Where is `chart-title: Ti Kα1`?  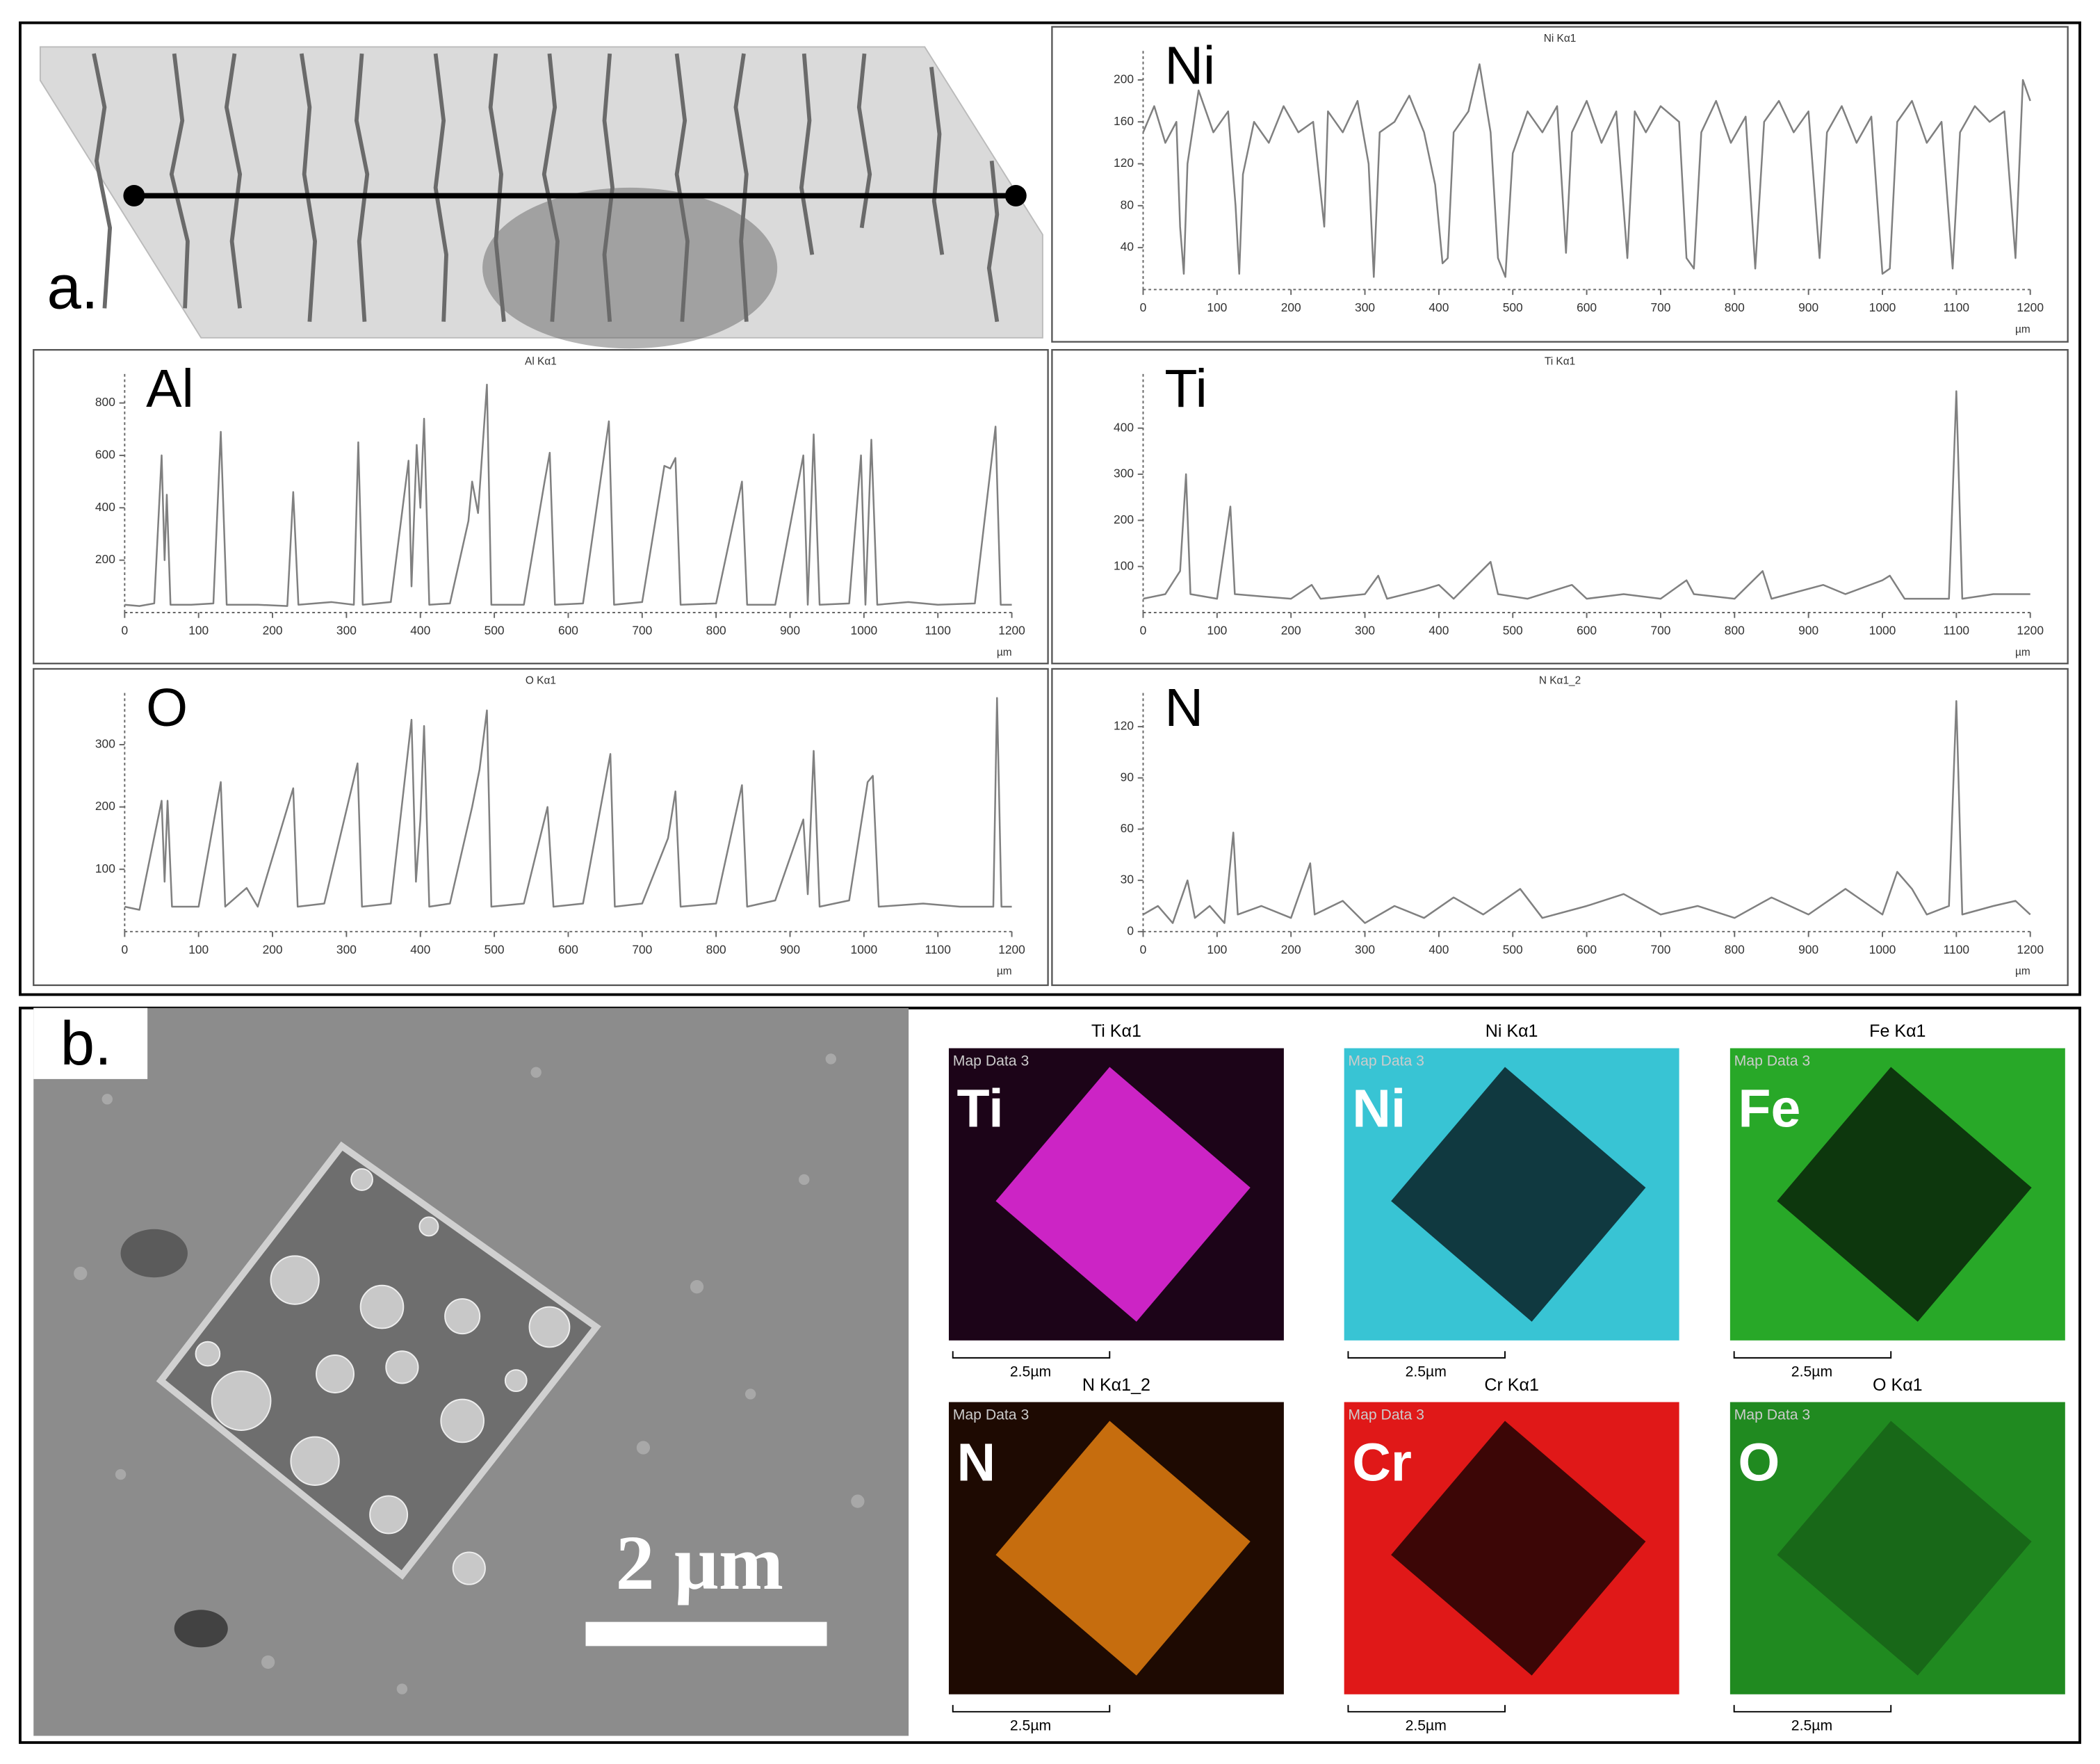 chart-title: Ti Kα1 is located at coordinates (1560, 362).